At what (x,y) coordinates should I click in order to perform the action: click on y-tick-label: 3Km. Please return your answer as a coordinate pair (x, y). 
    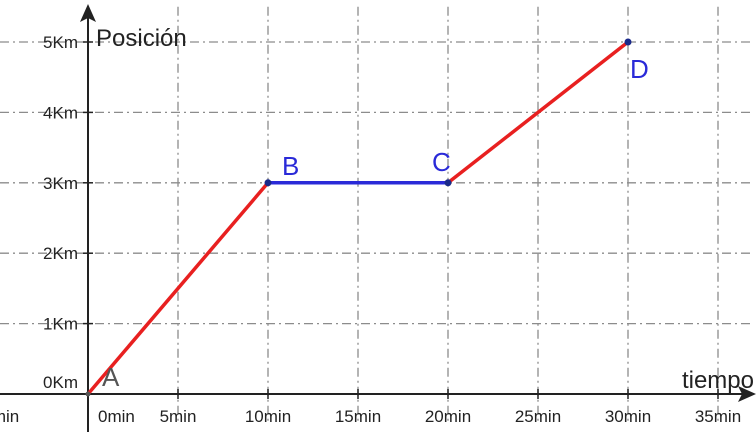
    Looking at the image, I should click on (60, 183).